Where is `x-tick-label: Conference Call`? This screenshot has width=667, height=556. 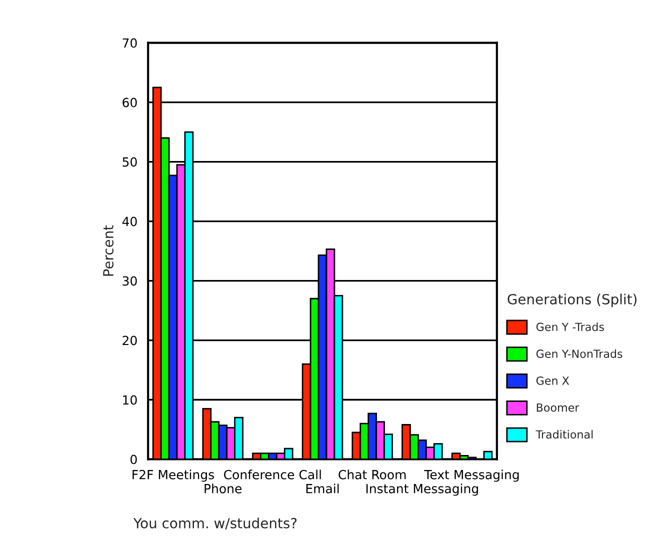 x-tick-label: Conference Call is located at coordinates (272, 475).